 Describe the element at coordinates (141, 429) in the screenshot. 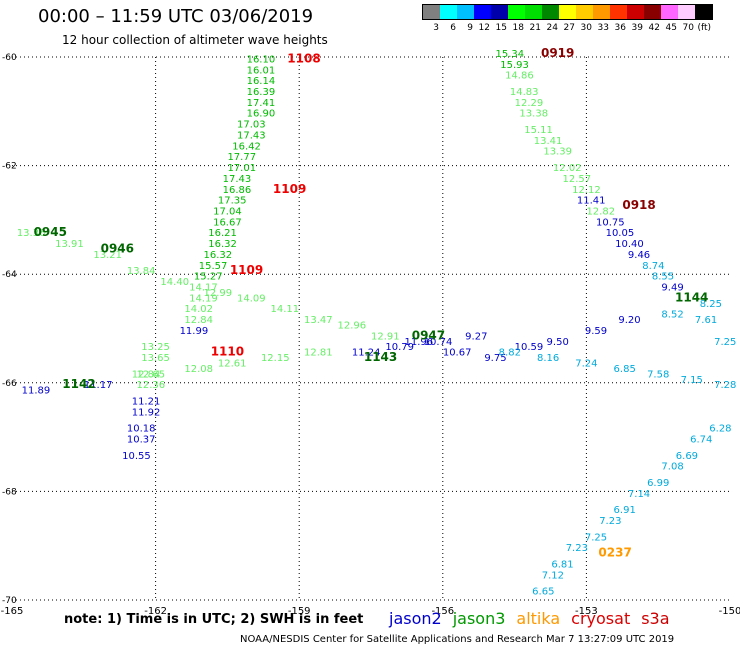

I see `wave-height-point: 10.18` at that location.